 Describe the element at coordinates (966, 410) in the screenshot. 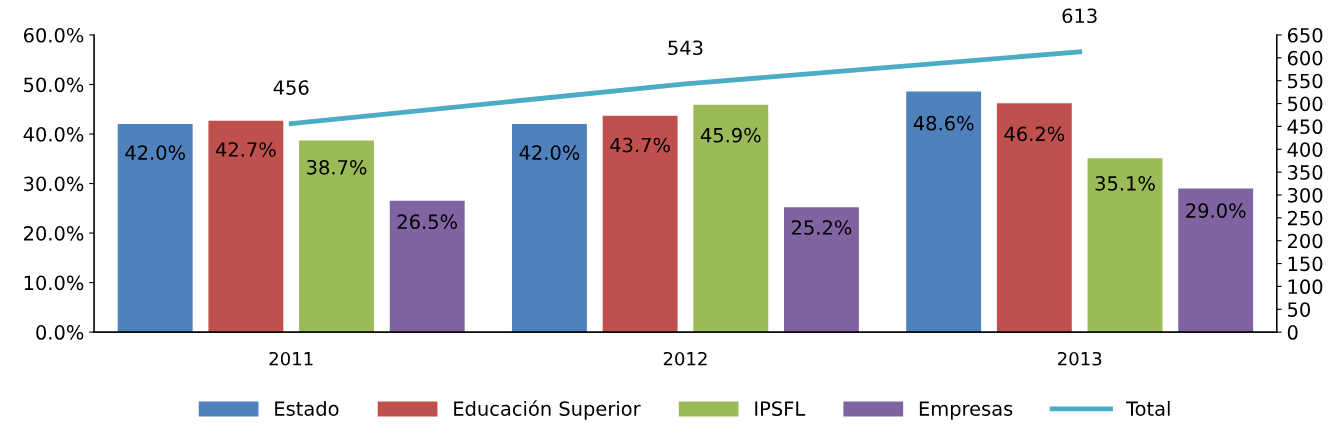

I see `legend-label: Empresas` at that location.